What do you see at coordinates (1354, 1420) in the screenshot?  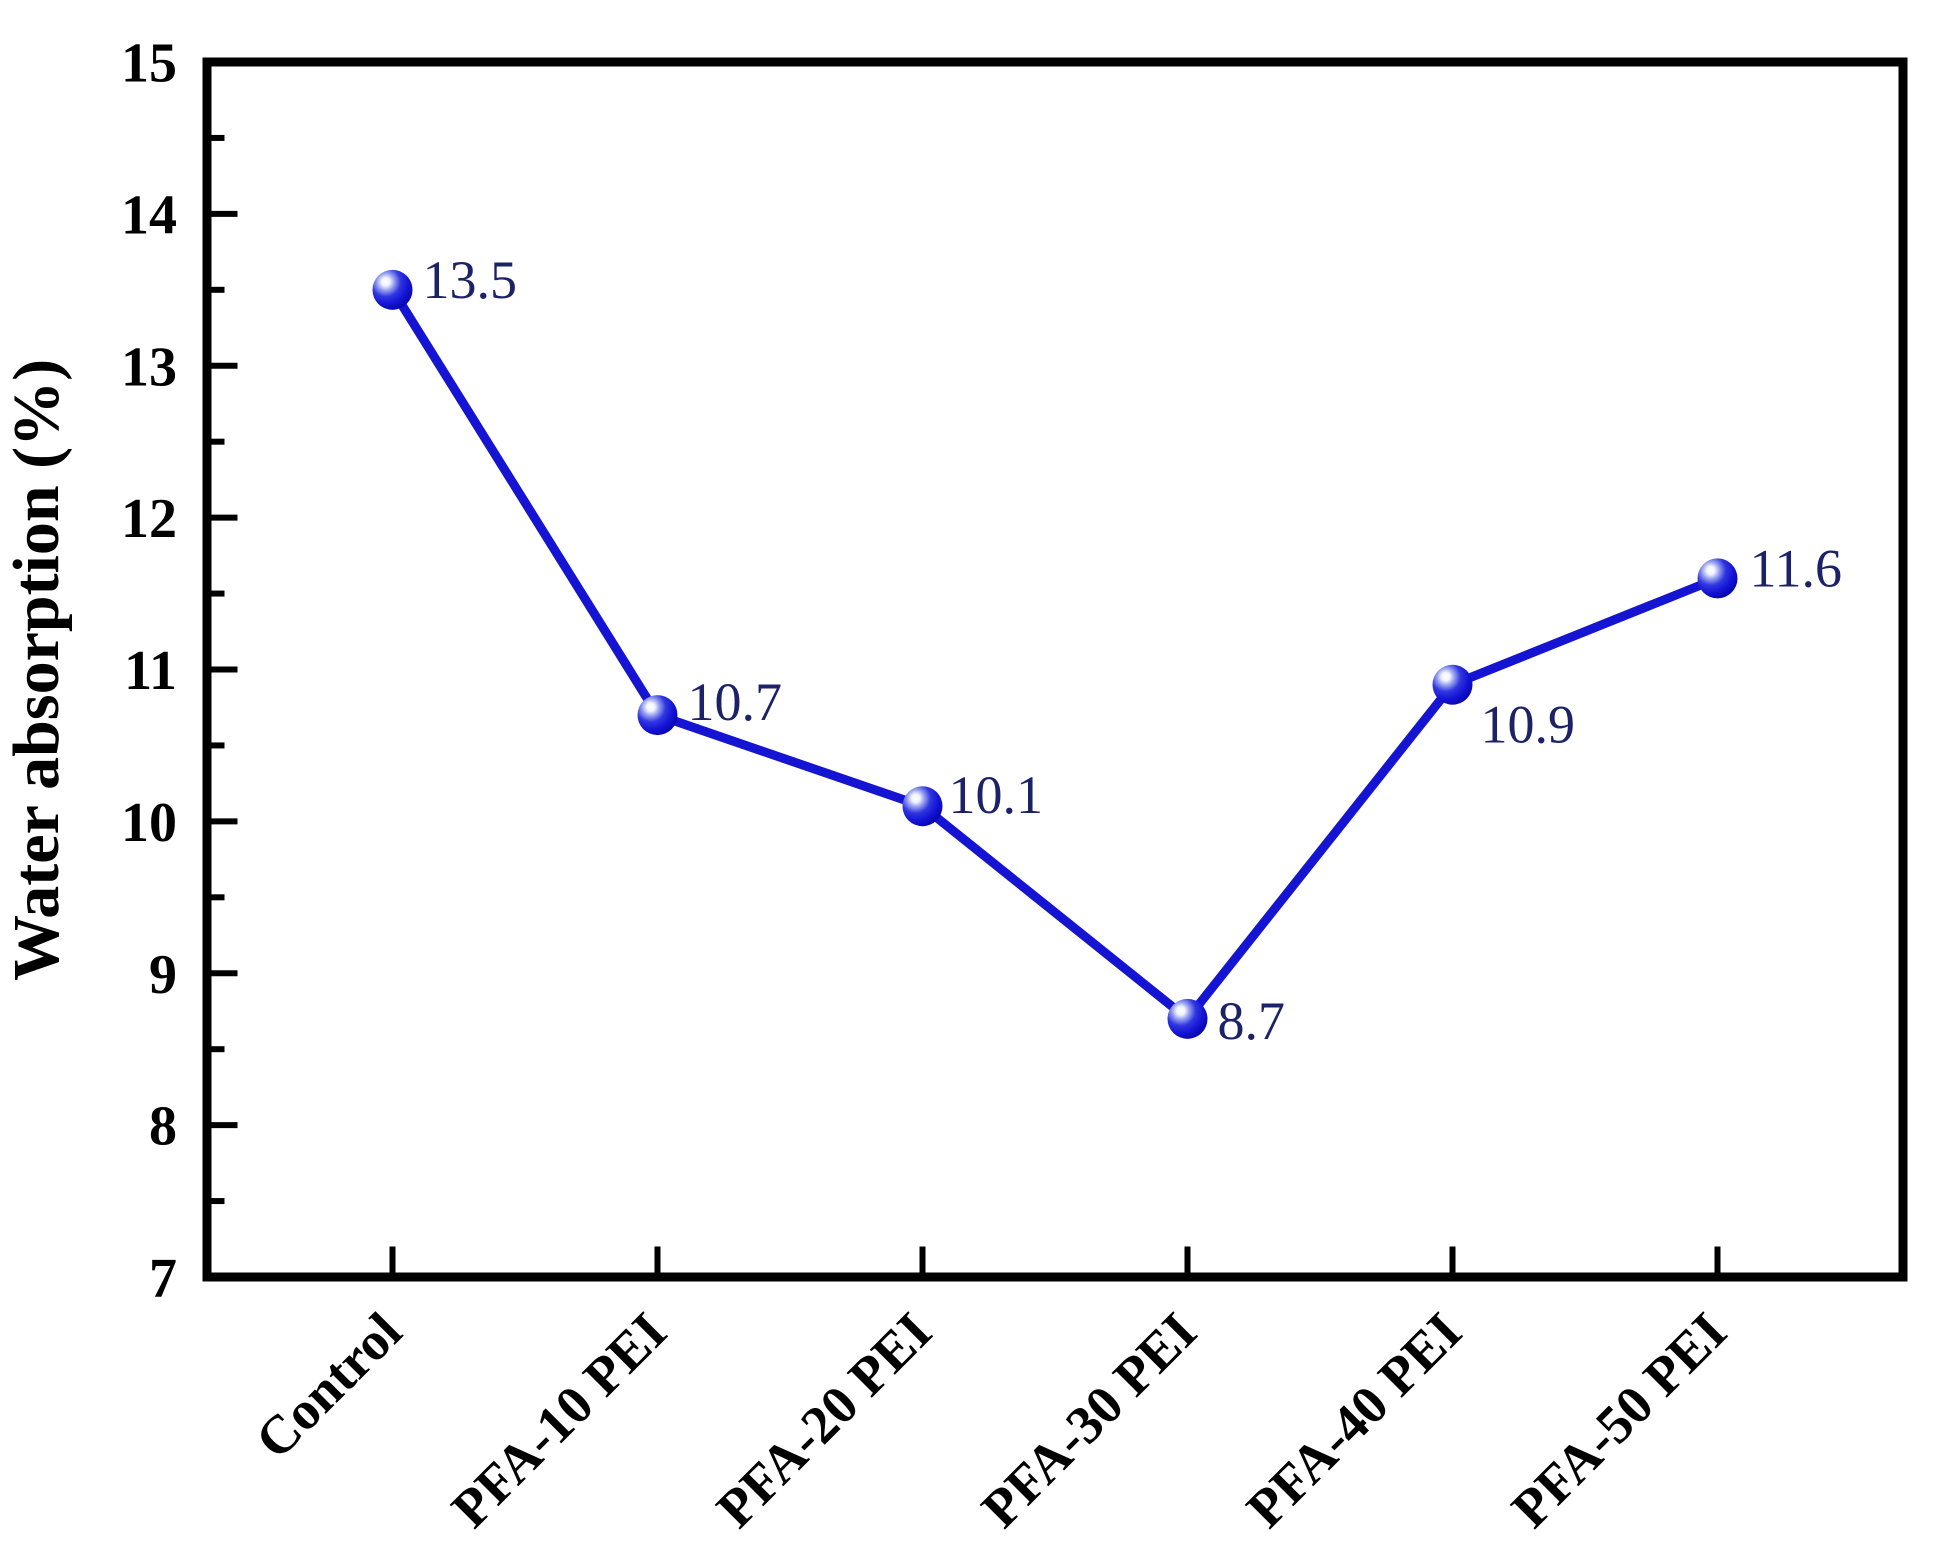 I see `x-axis-category-label: PFA-40 PEI` at bounding box center [1354, 1420].